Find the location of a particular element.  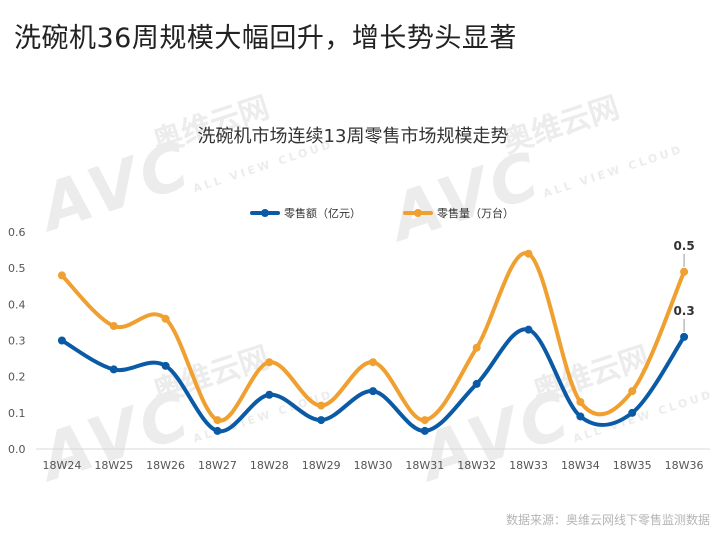

chart-legend: 零售额（亿元） 零售量（万台） is located at coordinates (382, 213).